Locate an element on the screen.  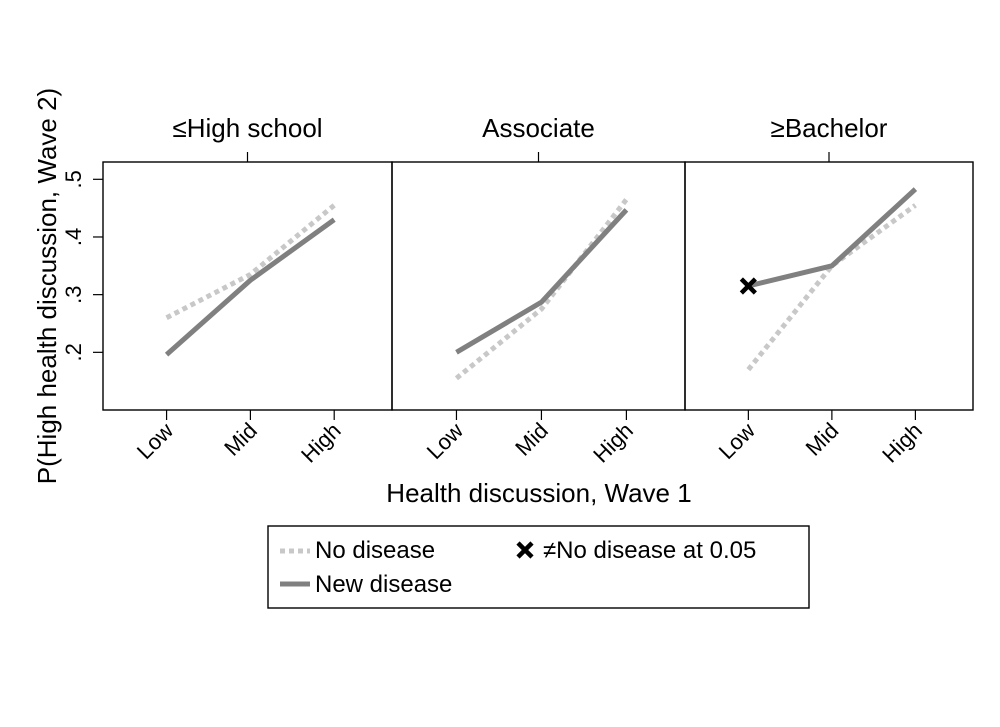
y-axis-label: P(High health discussion, Wave 2) is located at coordinates (47, 286).